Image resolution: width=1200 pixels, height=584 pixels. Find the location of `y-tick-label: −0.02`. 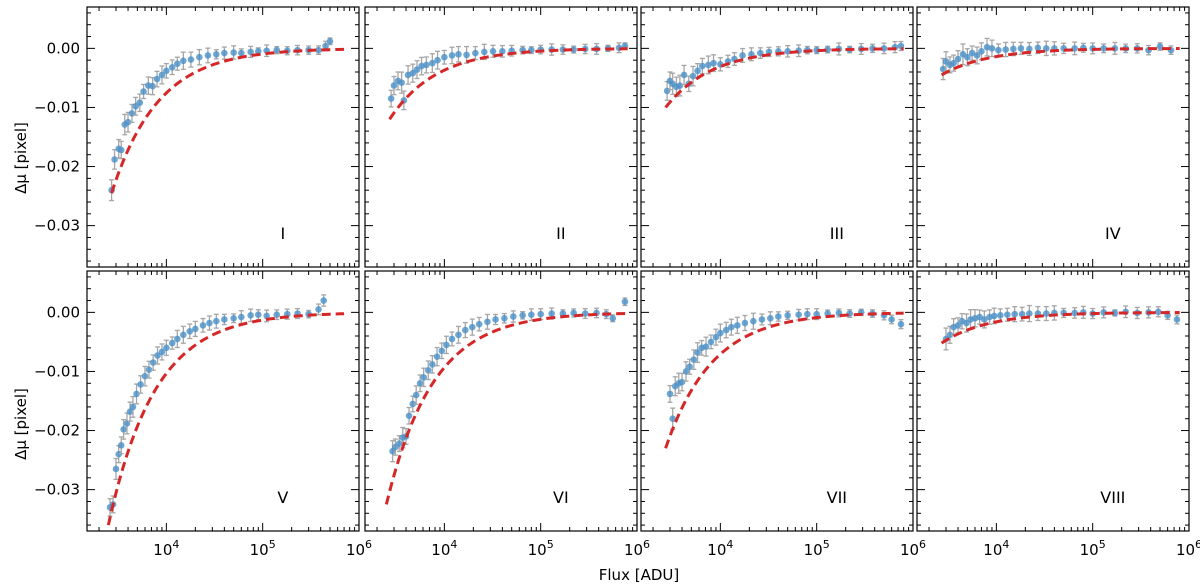

y-tick-label: −0.02 is located at coordinates (57, 431).